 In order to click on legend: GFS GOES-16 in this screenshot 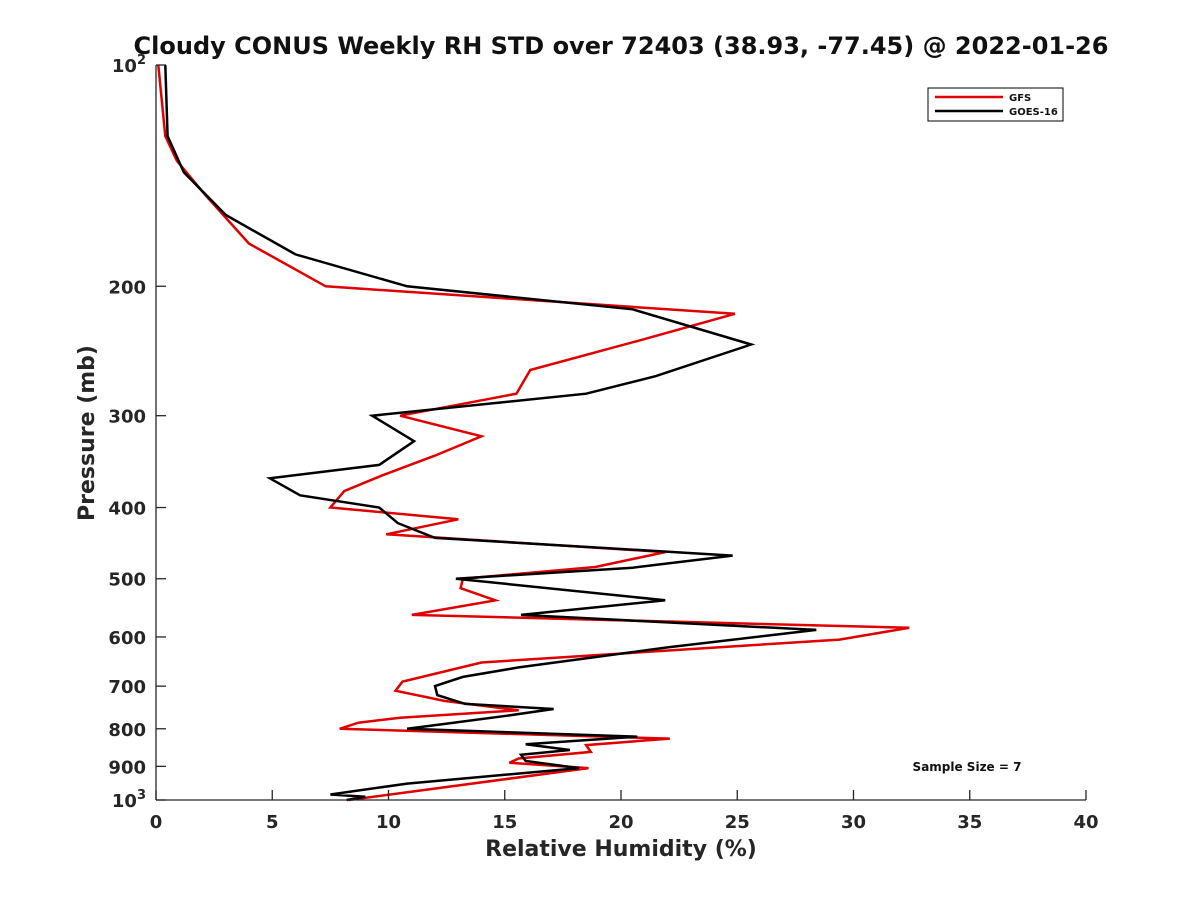, I will do `click(995, 104)`.